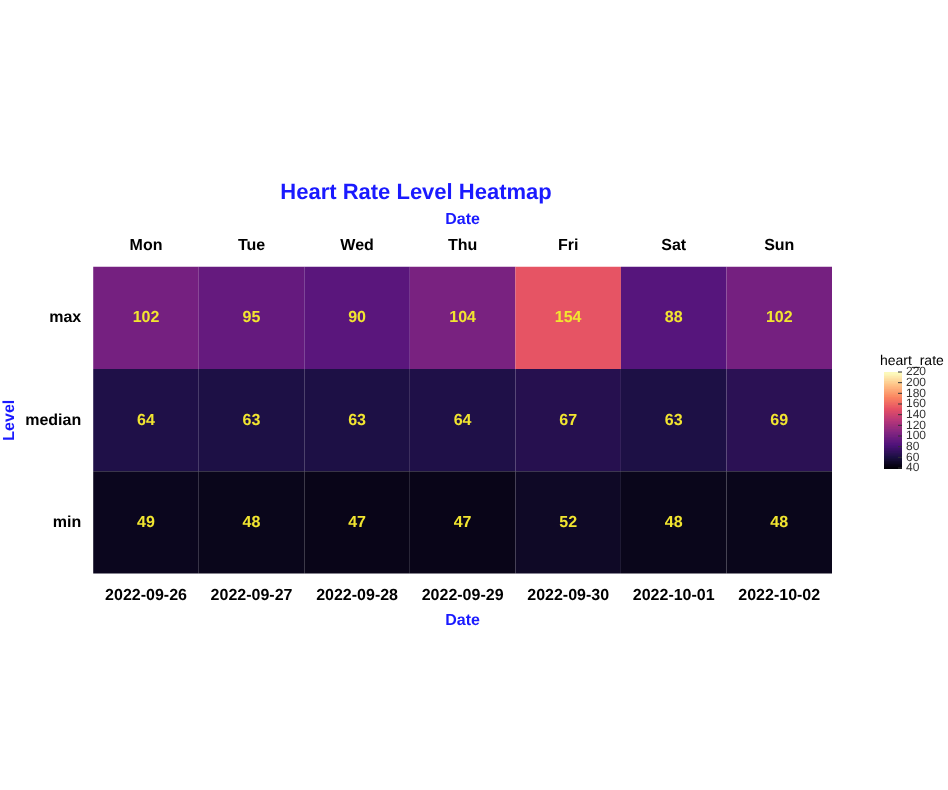 The width and height of the screenshot is (948, 790). Describe the element at coordinates (674, 244) in the screenshot. I see `text: Sat` at that location.